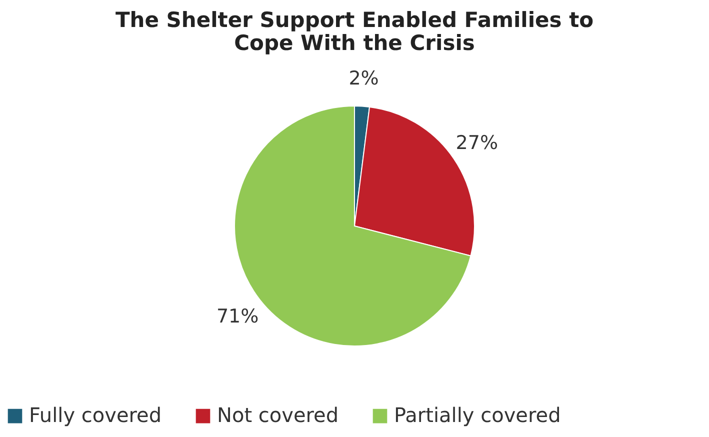  Describe the element at coordinates (278, 415) in the screenshot. I see `legend-label: Not covered` at that location.